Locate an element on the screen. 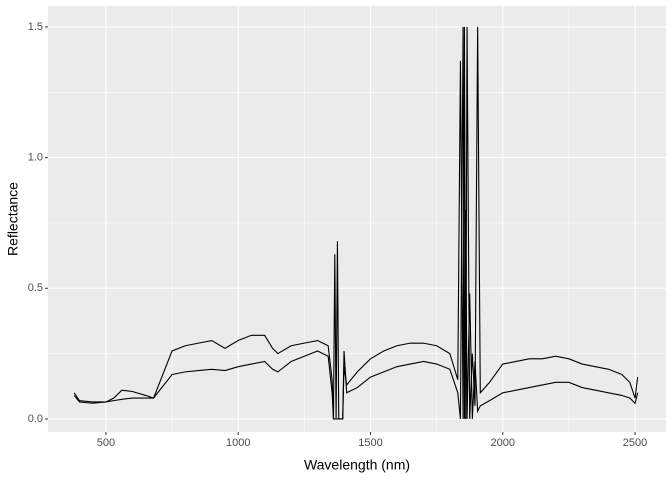  y-axis-title: Reflectance is located at coordinates (13, 219).